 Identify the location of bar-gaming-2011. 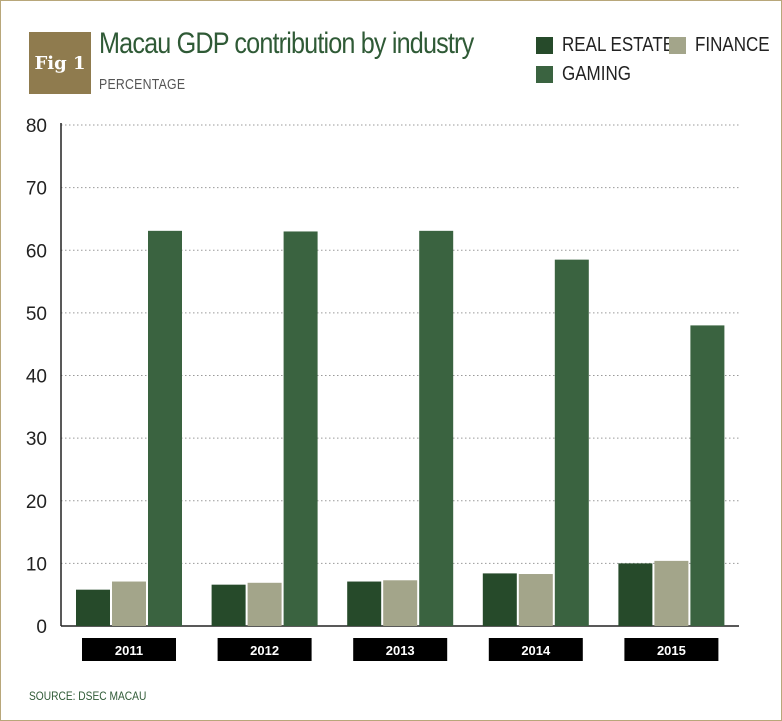
(165, 428).